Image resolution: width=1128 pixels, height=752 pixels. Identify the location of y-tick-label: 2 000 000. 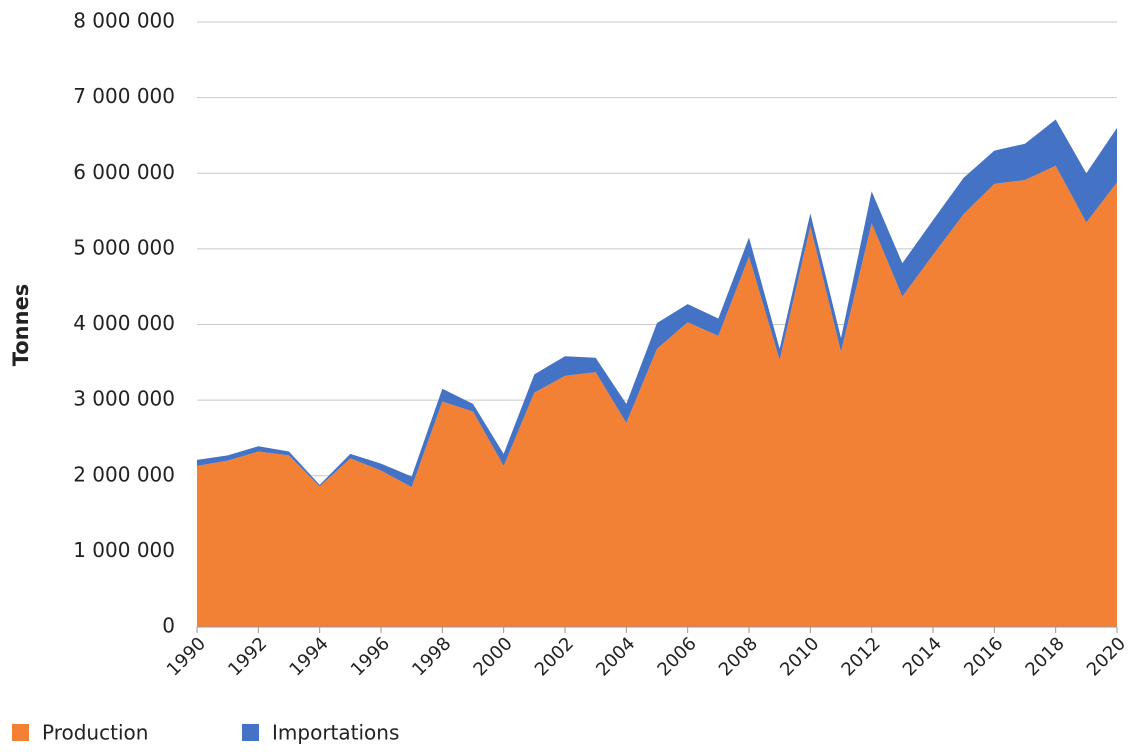
(124, 474).